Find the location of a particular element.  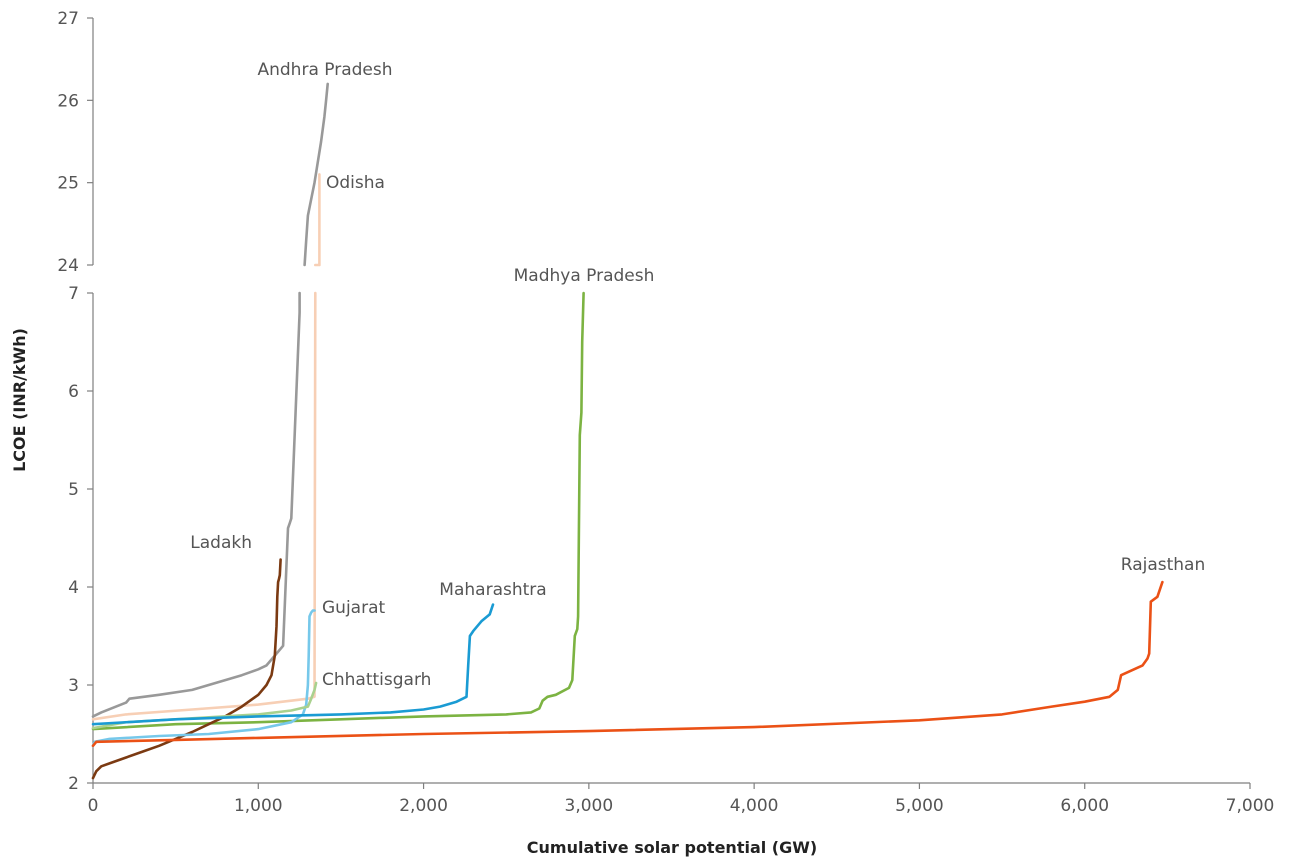

x-tick-label: 4,000 is located at coordinates (754, 806).